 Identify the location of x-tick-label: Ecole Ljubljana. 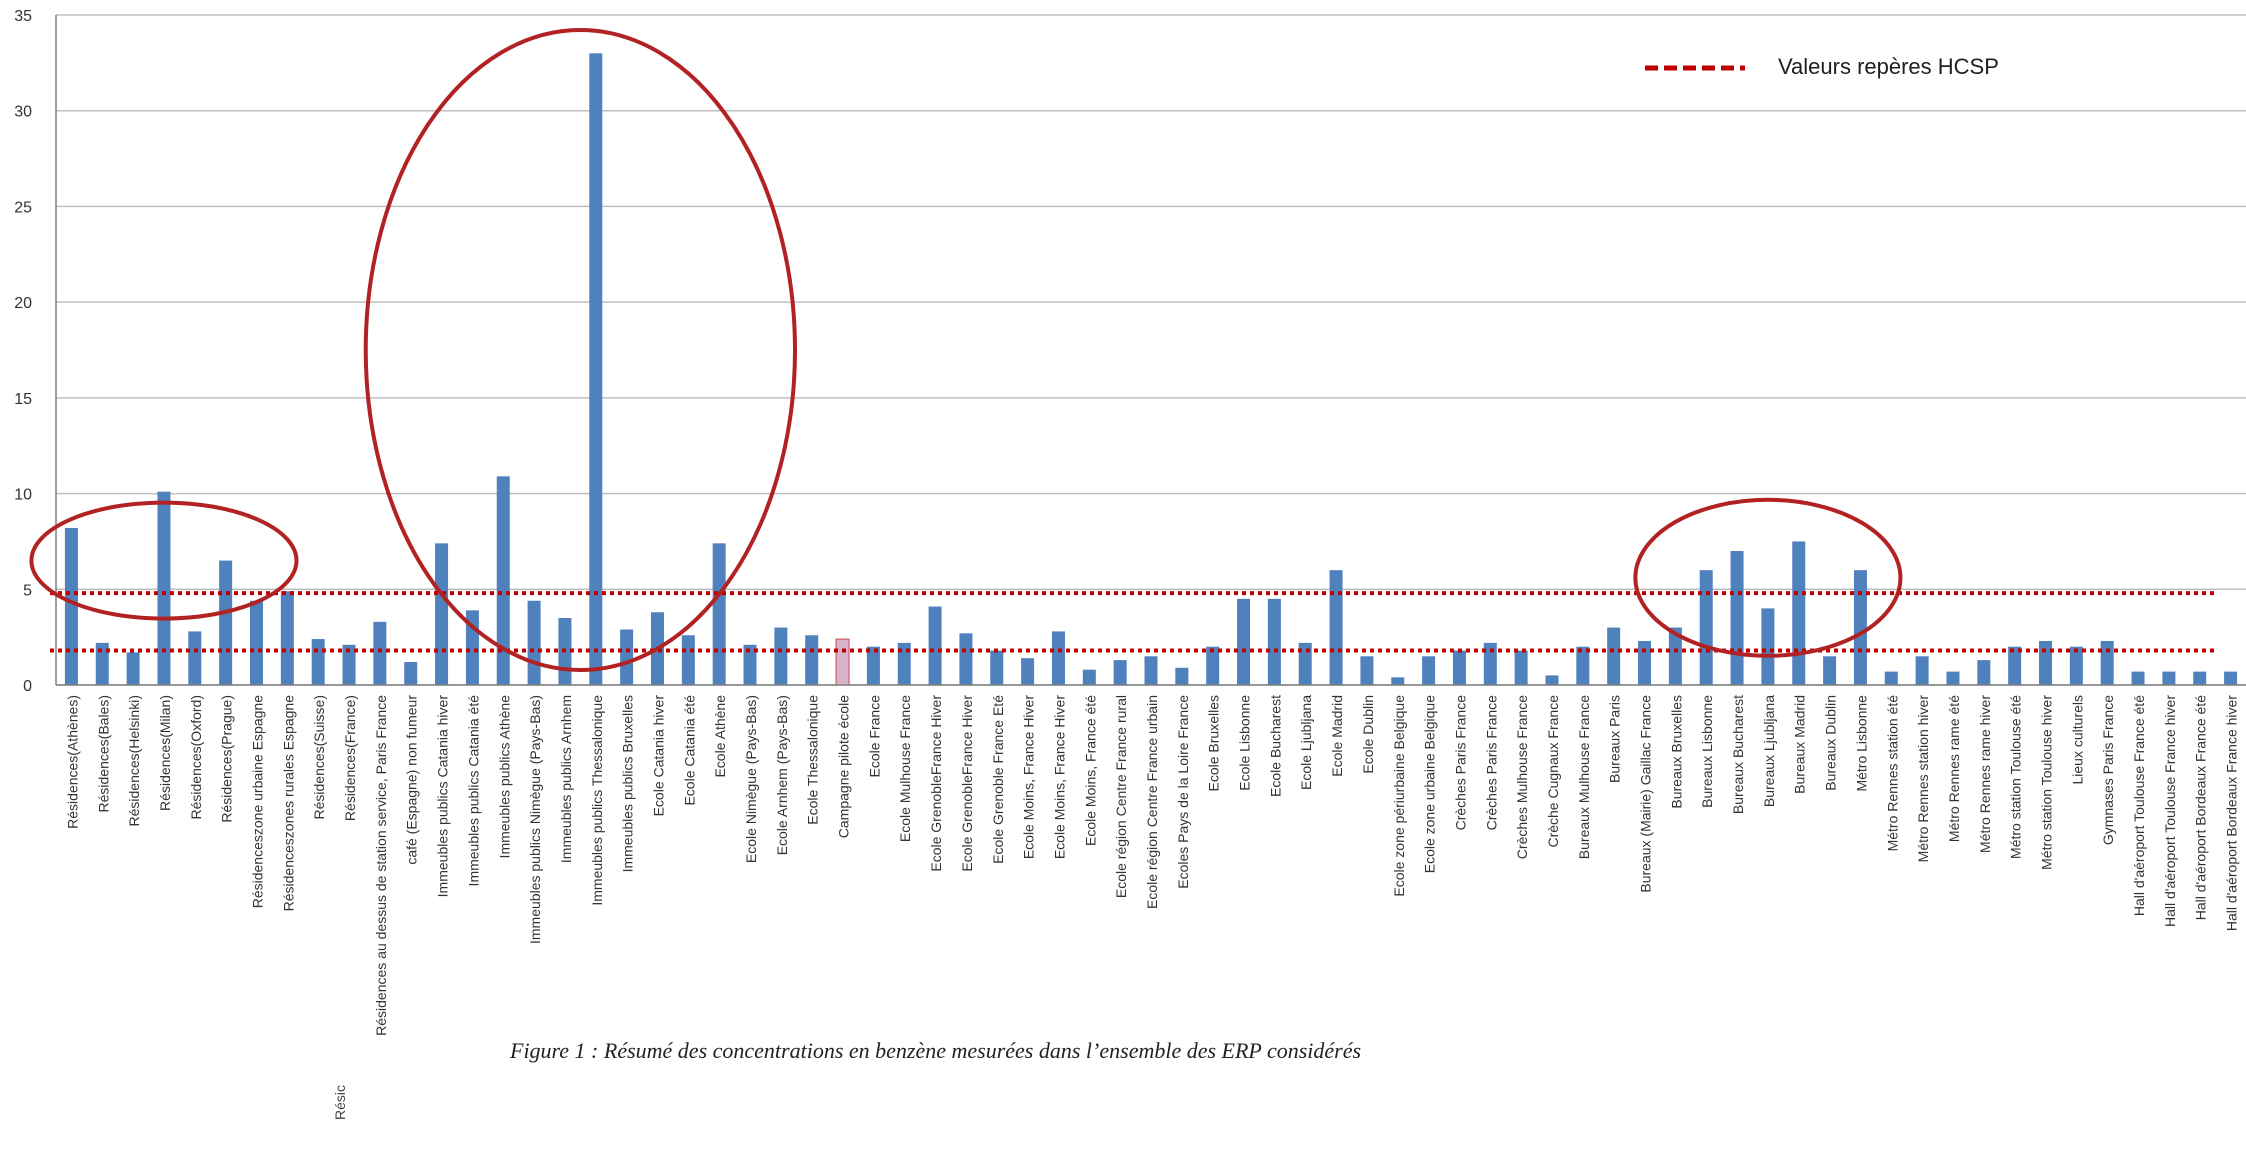
(1306, 742).